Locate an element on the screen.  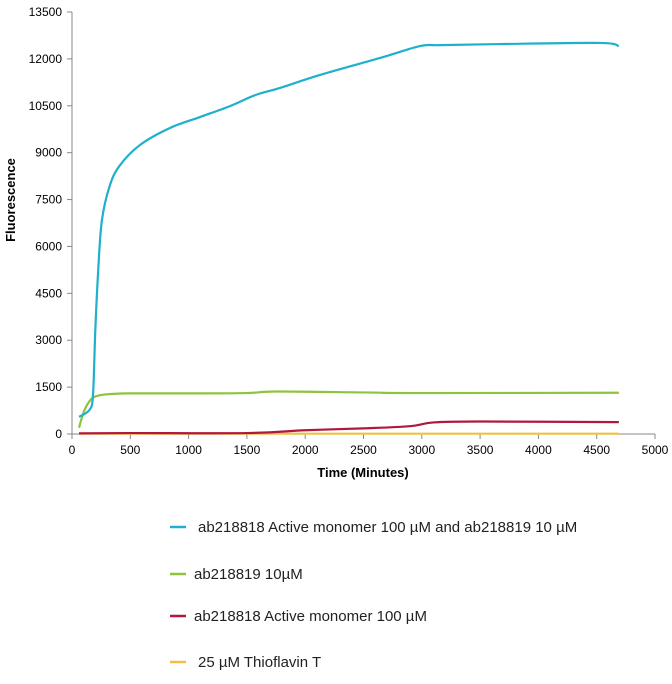
x-tick-label: 0 is located at coordinates (72, 450).